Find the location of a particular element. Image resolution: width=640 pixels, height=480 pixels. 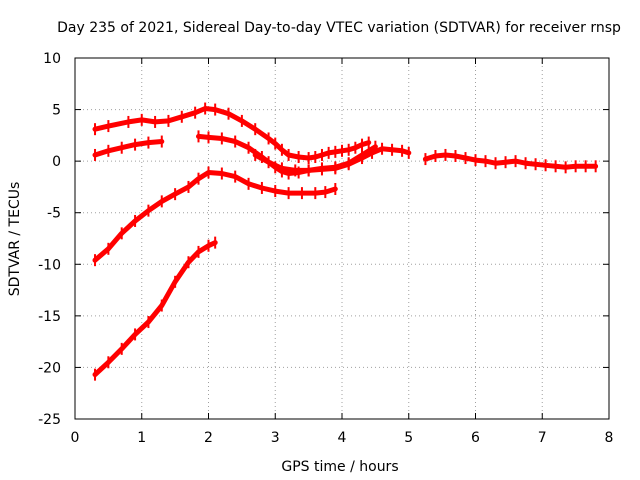

y-axis-label: SDTVAR / TECUs is located at coordinates (15, 239).